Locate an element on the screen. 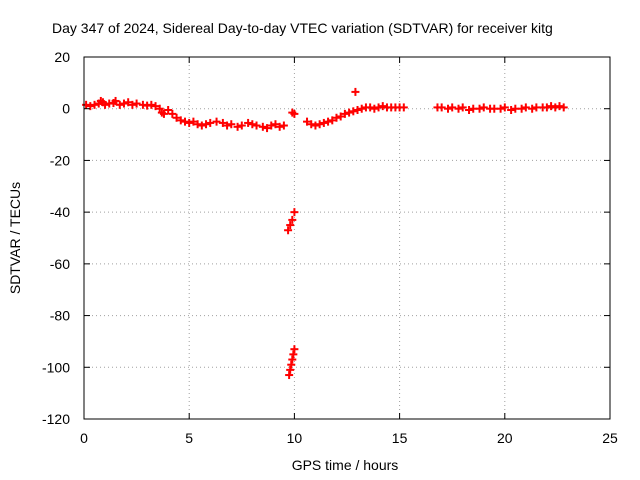  y-tick-label: -60 is located at coordinates (60, 264).